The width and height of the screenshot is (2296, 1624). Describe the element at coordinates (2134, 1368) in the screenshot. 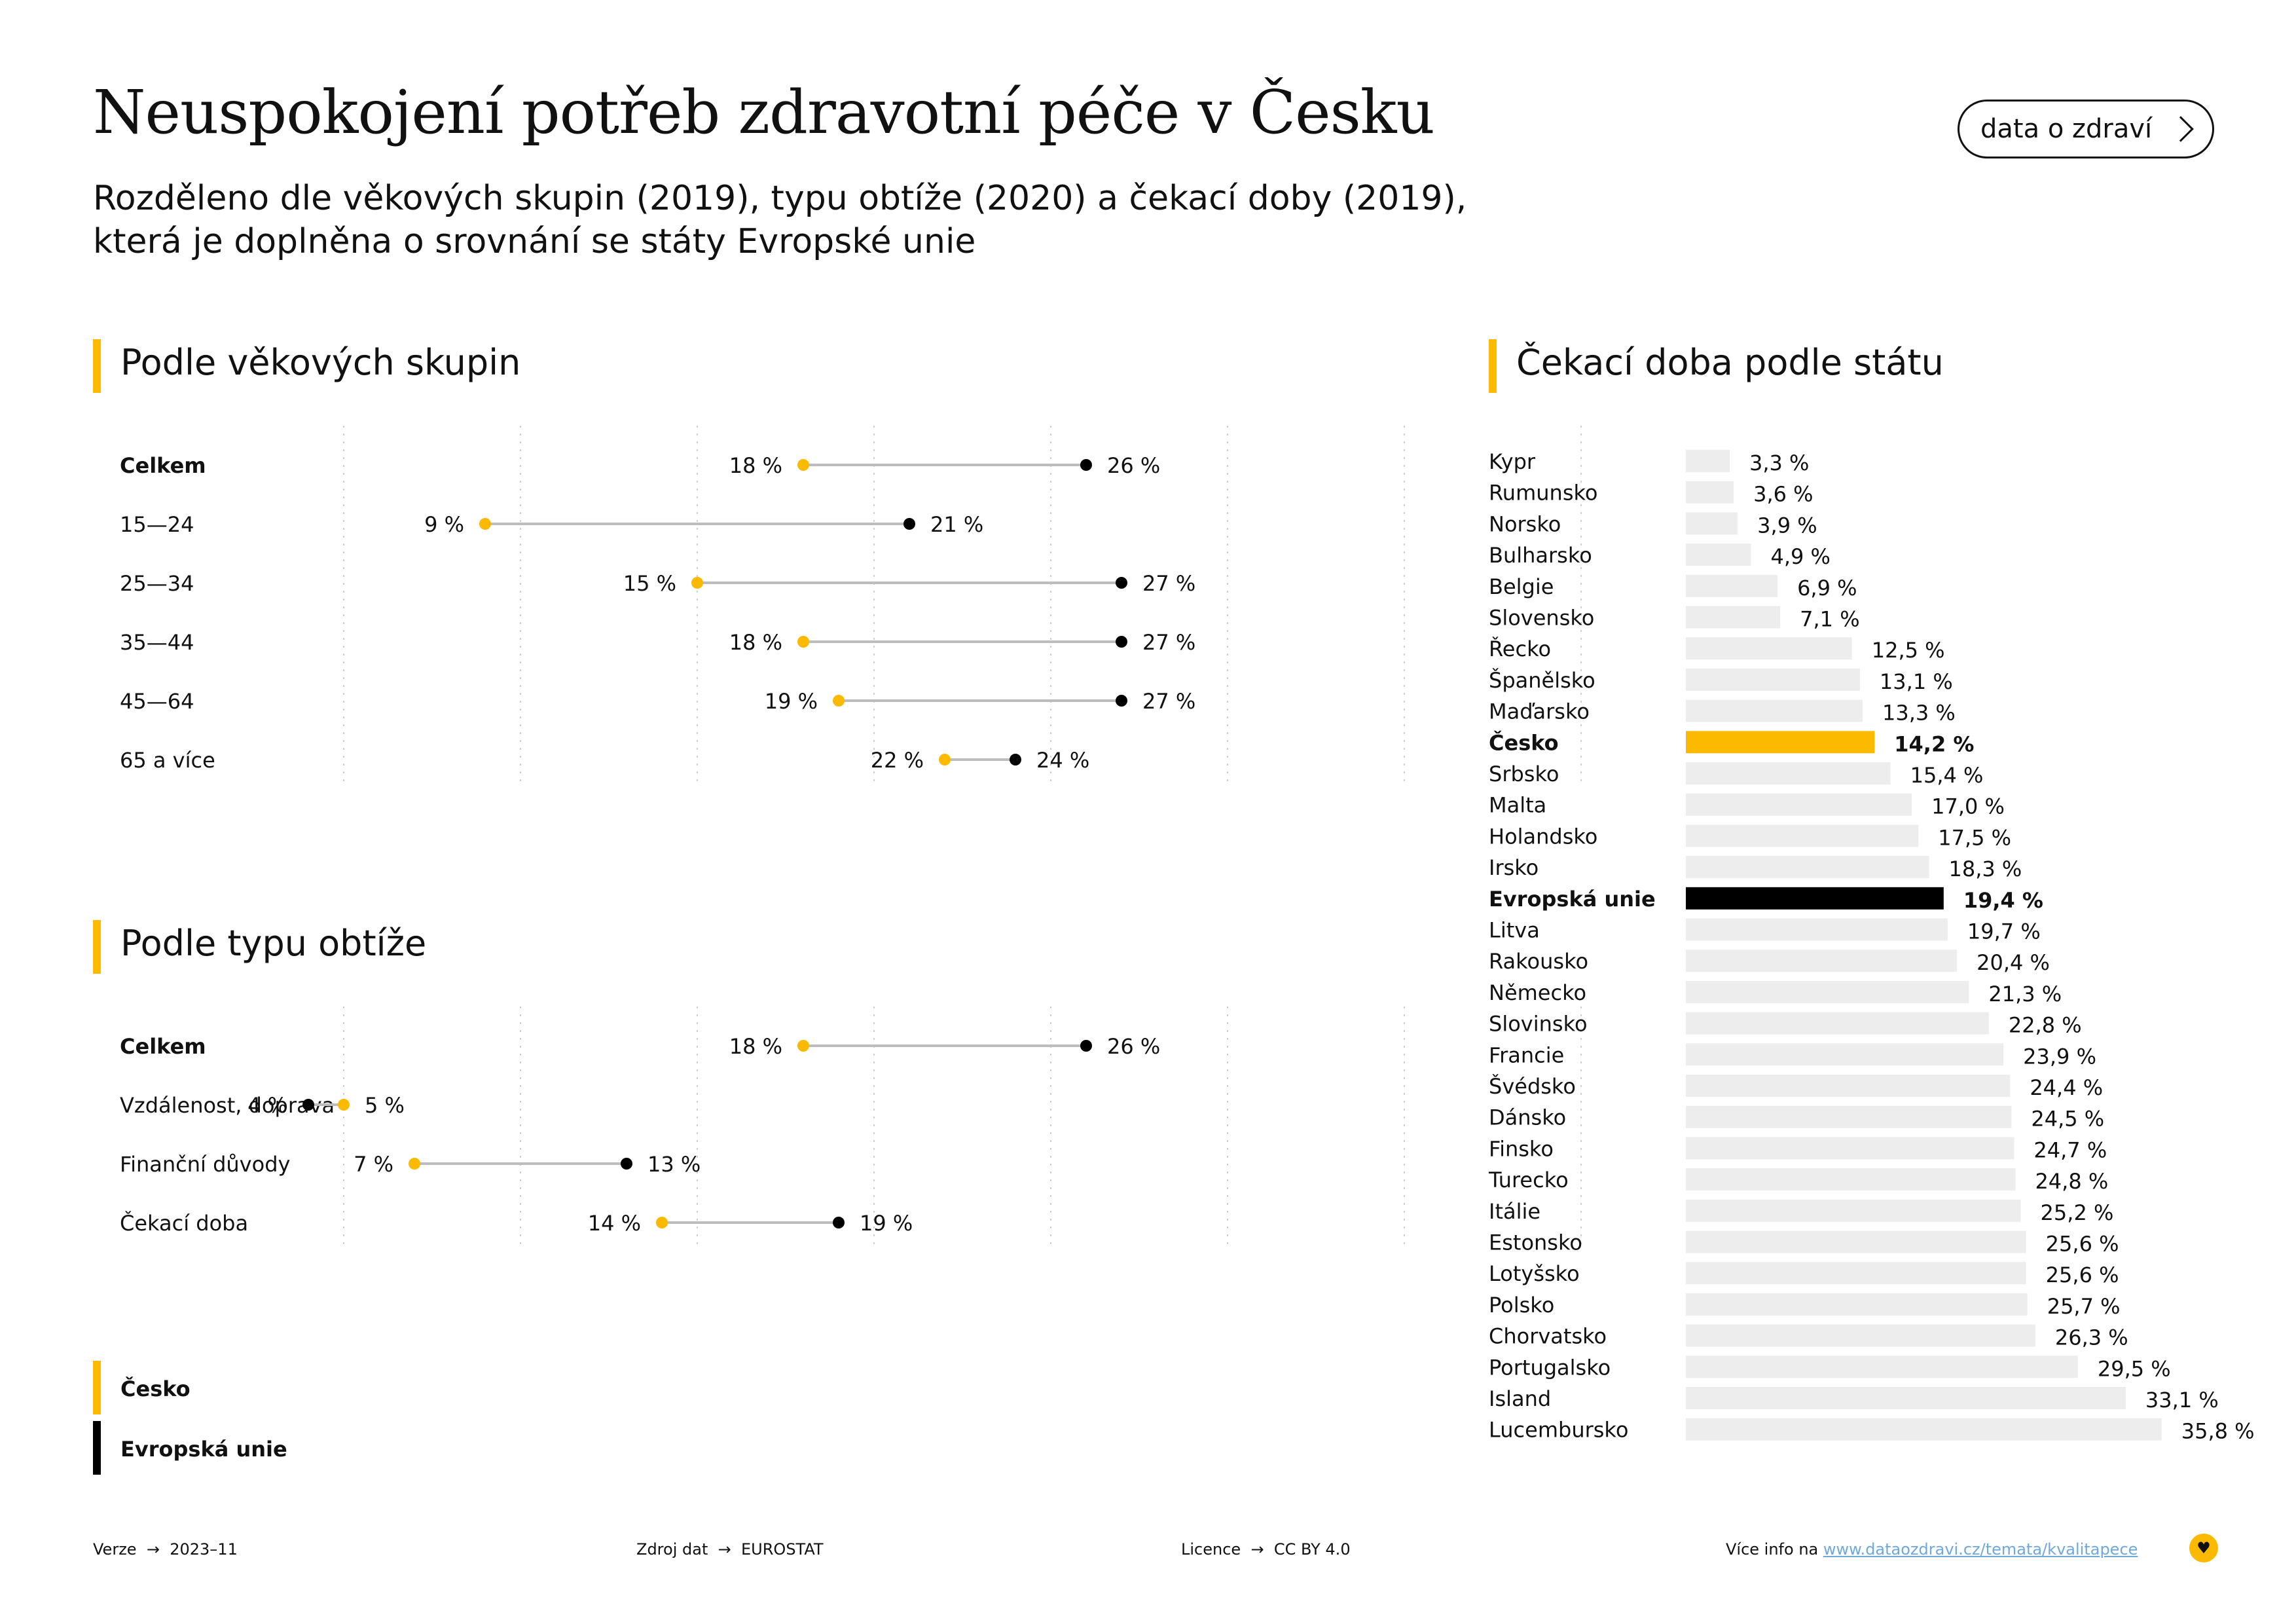

I see `country-value-label: 29,5 %` at that location.